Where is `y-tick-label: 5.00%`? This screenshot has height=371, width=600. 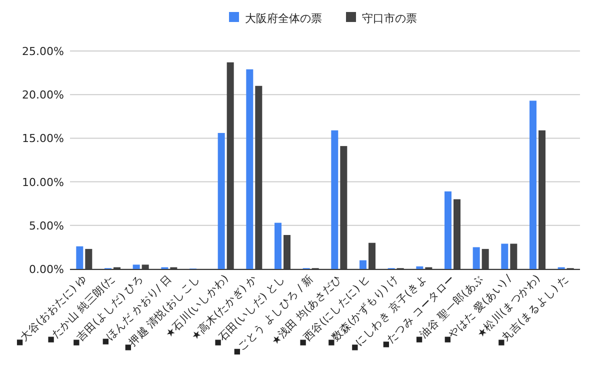 y-tick-label: 5.00% is located at coordinates (46, 225).